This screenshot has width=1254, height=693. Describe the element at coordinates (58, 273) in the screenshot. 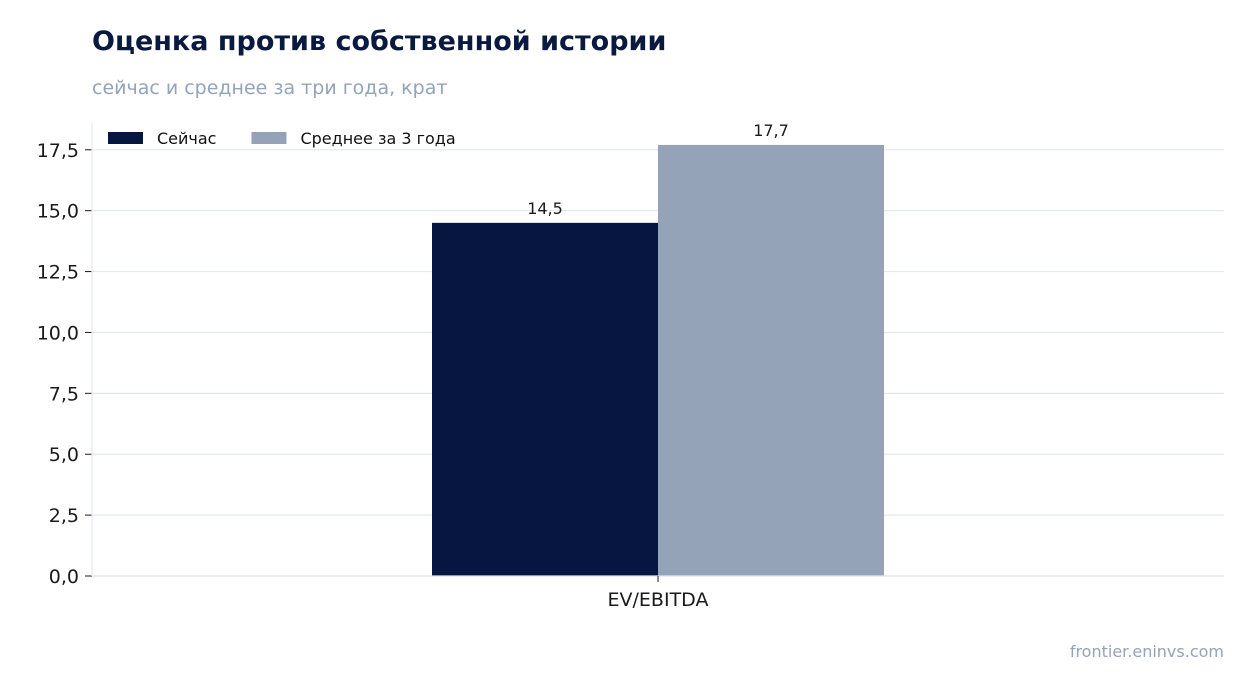

I see `y-tick-label: 12,5` at that location.